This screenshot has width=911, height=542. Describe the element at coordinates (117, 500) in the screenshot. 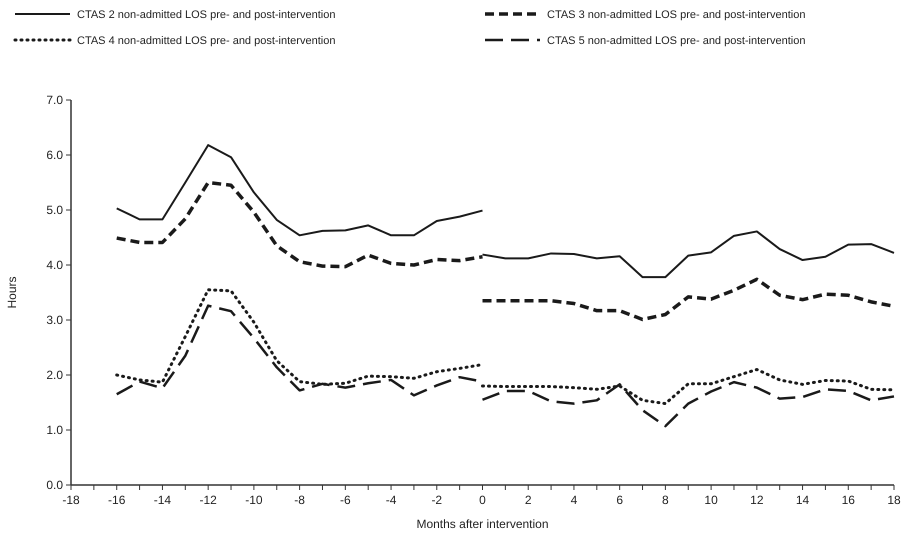

I see `x-tick-label: -16` at that location.